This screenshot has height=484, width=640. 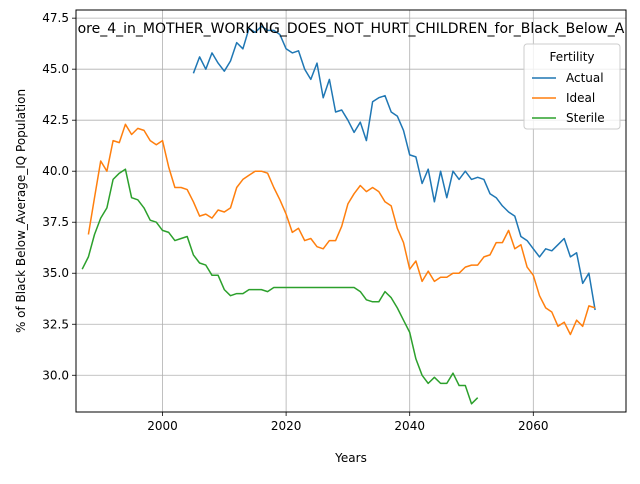 I want to click on legend-box, so click(x=572, y=86).